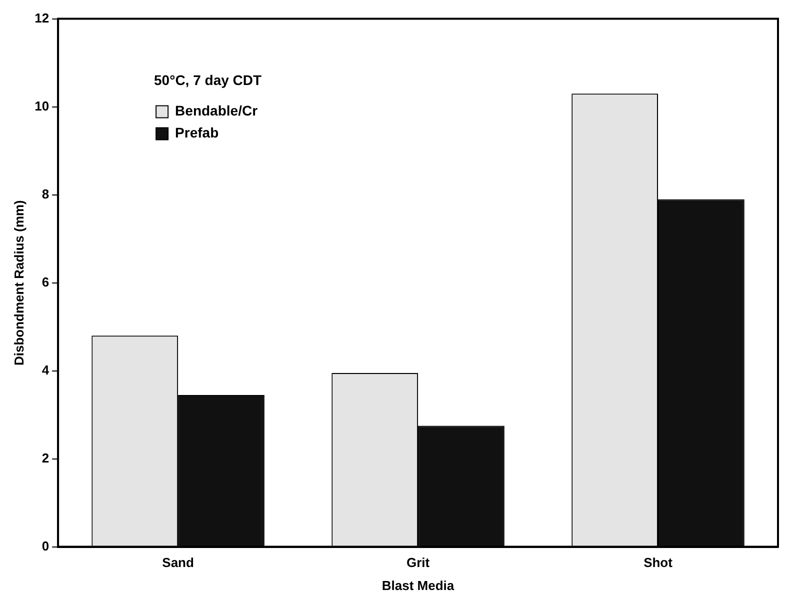  Describe the element at coordinates (46, 370) in the screenshot. I see `y-tick-label: 4` at that location.